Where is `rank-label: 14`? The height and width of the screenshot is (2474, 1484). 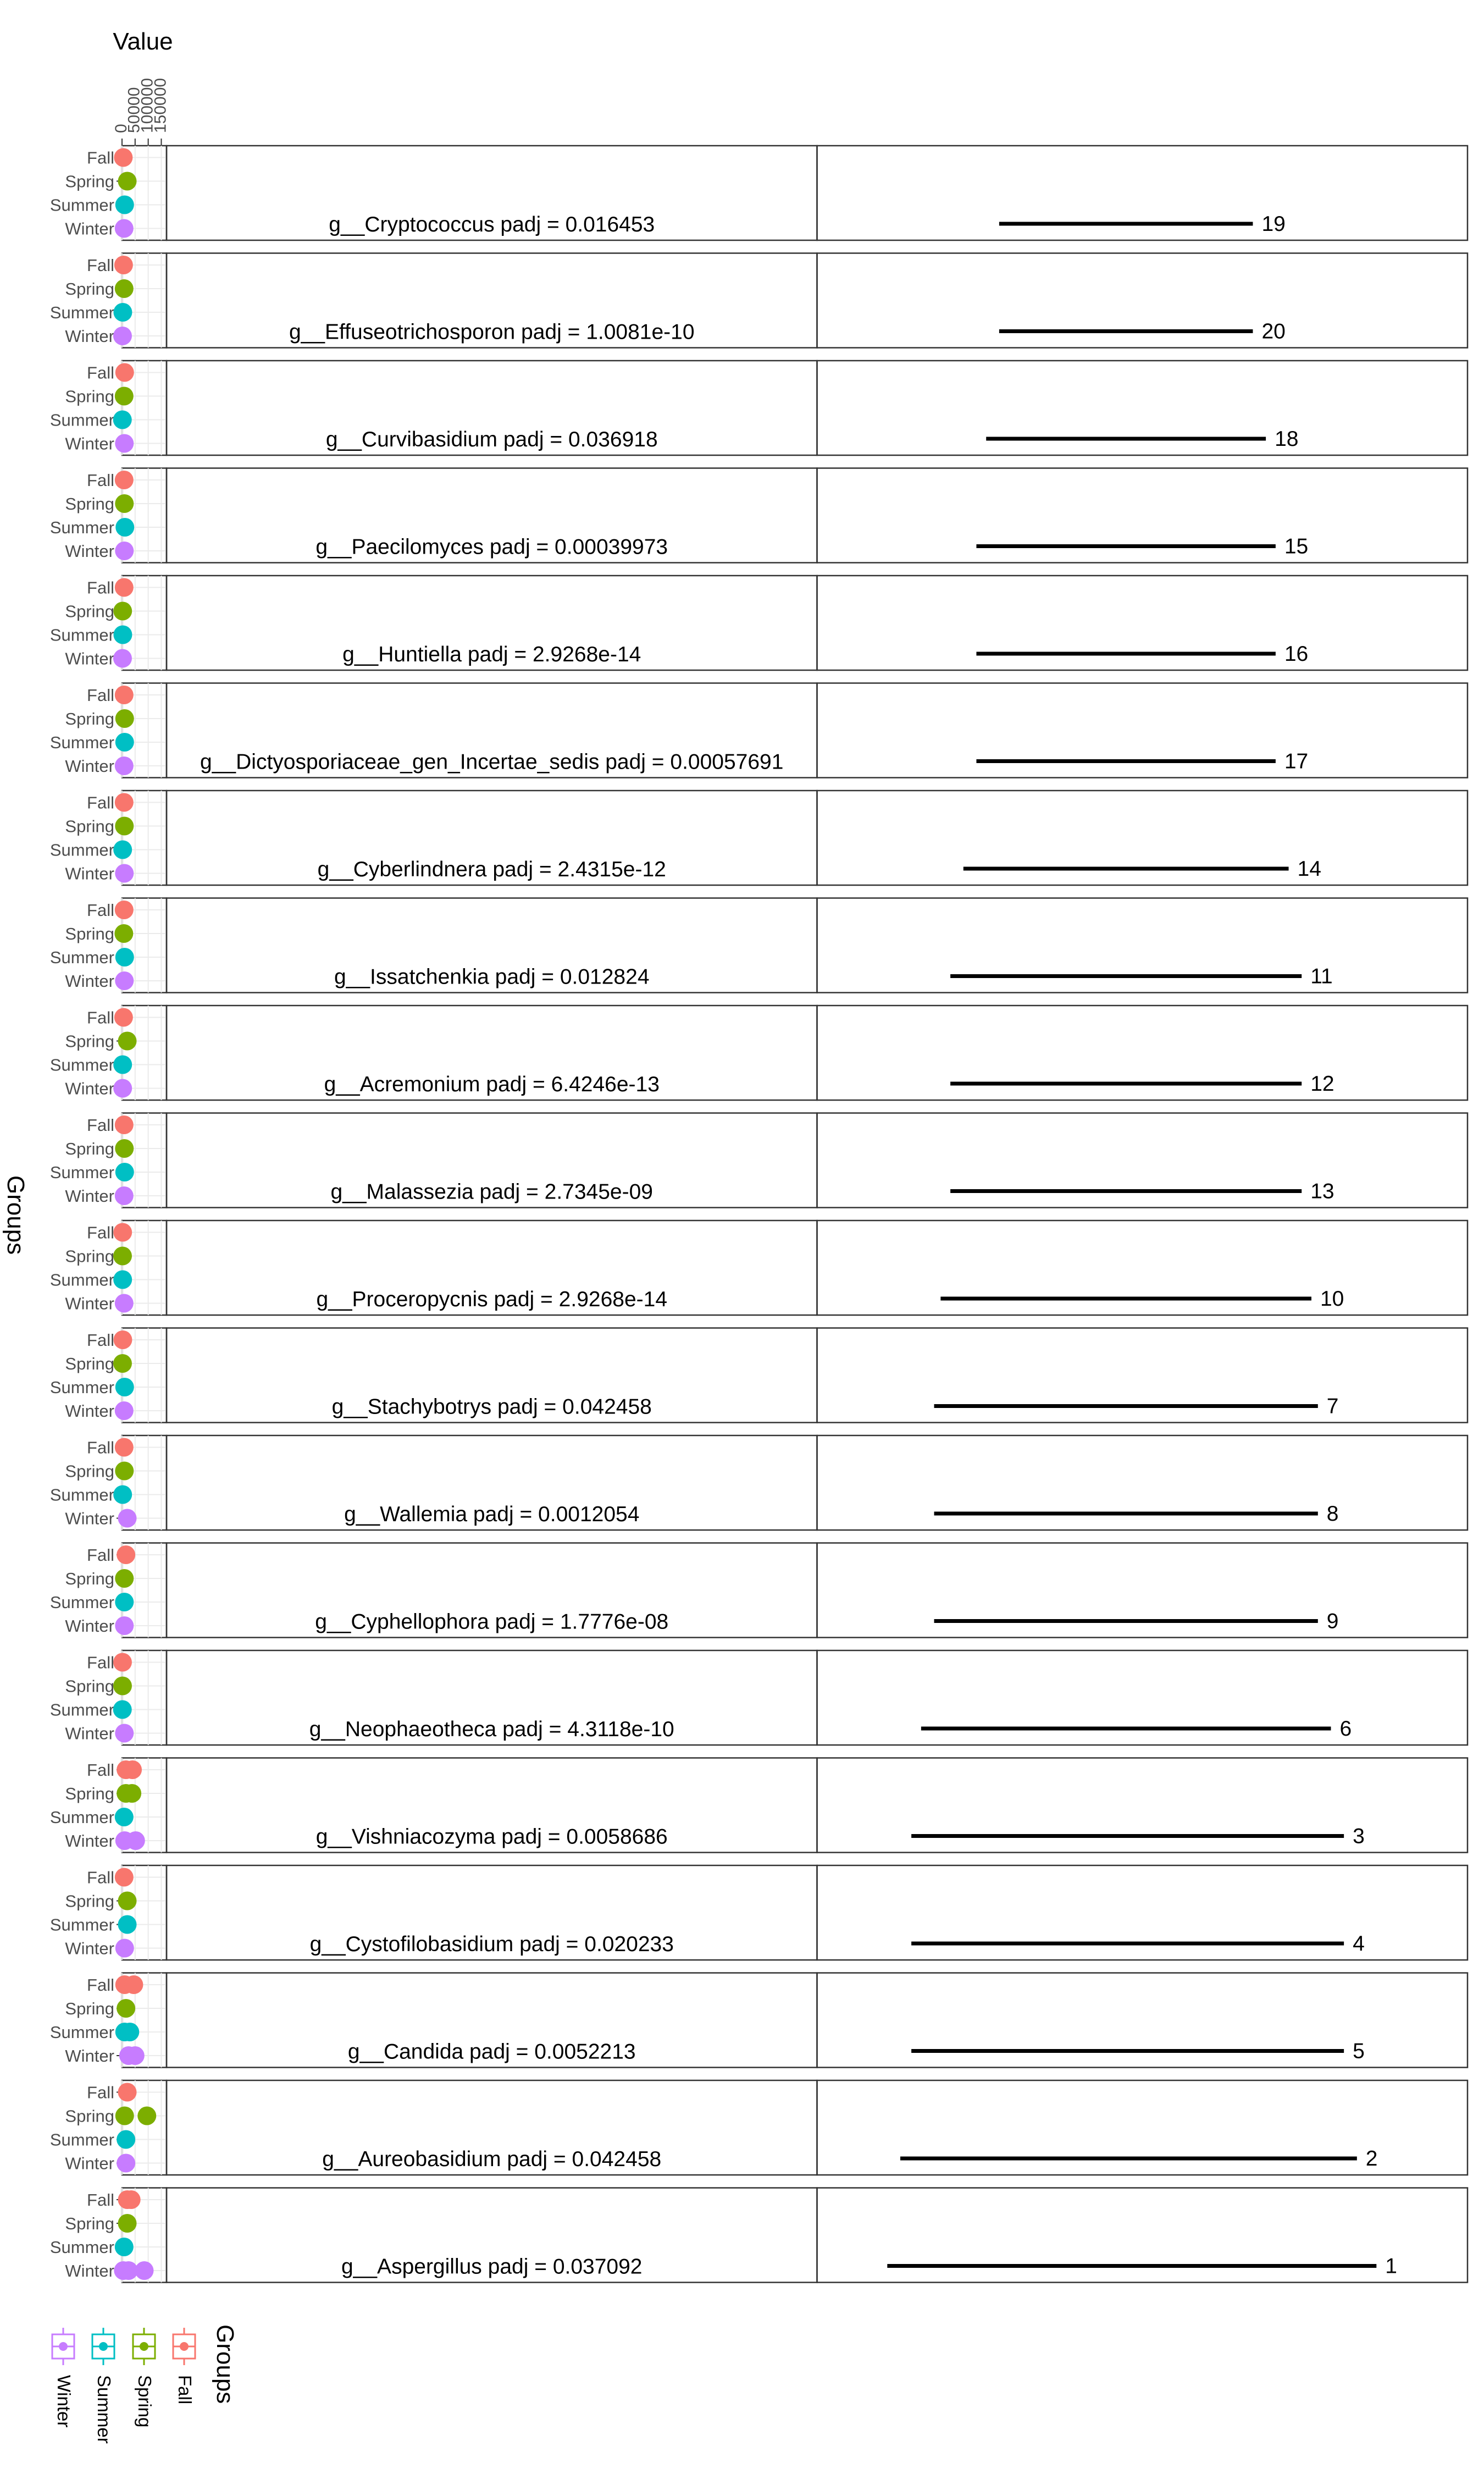
rank-label: 14 is located at coordinates (1309, 869).